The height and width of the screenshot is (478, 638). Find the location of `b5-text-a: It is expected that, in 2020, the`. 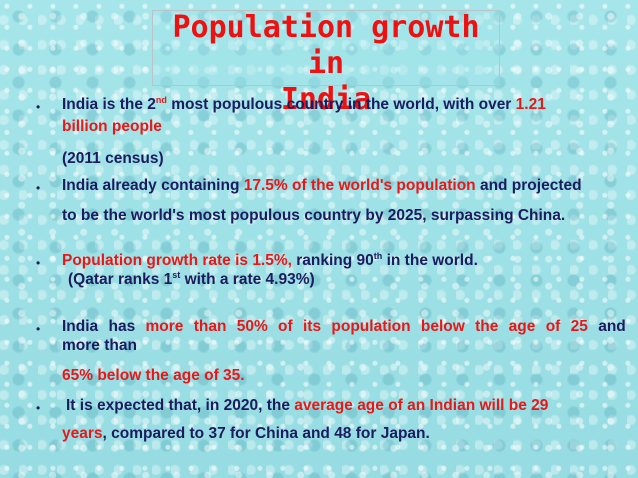

b5-text-a: It is expected that, in 2020, the is located at coordinates (180, 405).